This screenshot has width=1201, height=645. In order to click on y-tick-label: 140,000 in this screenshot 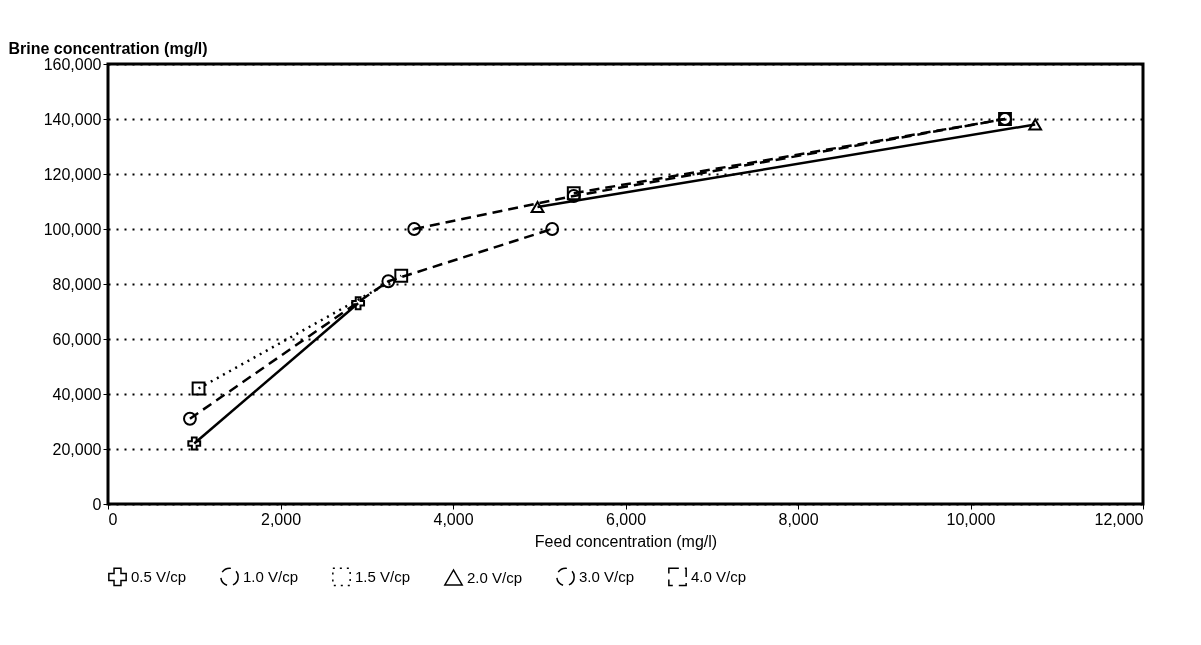, I will do `click(72, 119)`.